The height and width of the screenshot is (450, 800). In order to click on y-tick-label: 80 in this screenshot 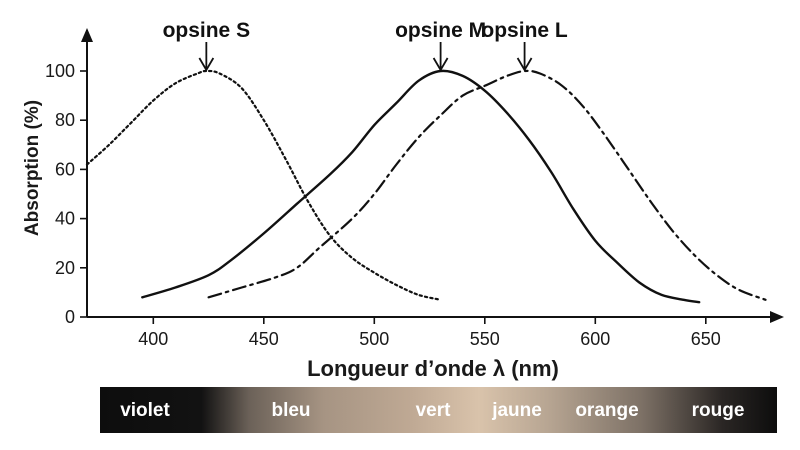, I will do `click(65, 120)`.